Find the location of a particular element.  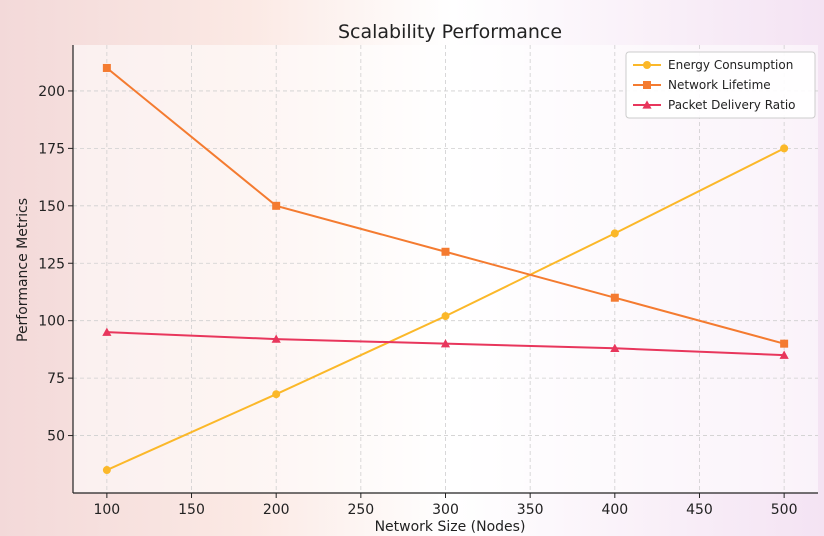

packet-delivery-ratio-series is located at coordinates (445, 343).